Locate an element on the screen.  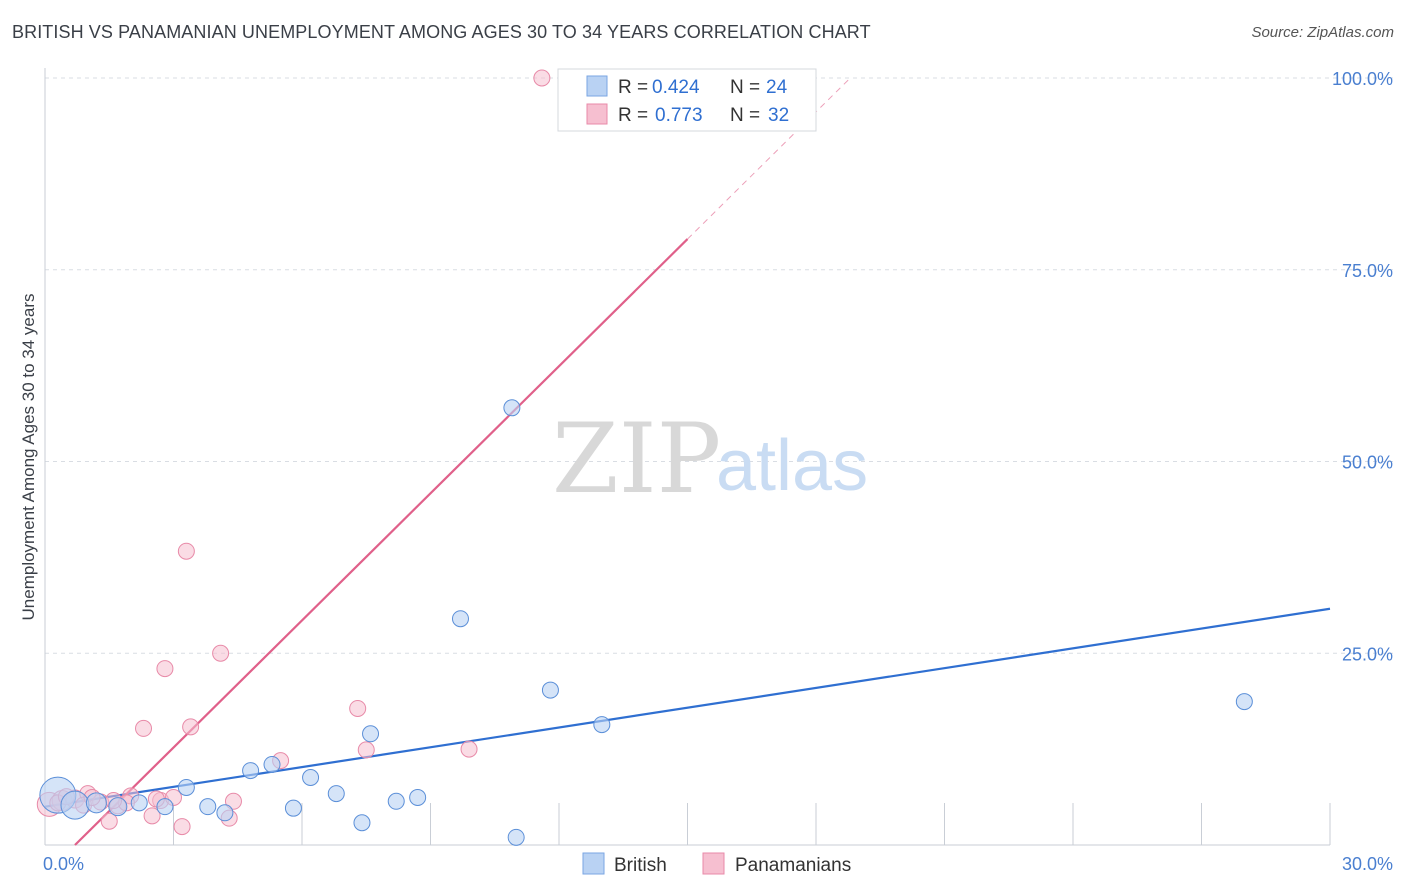
watermark-atlas: atlas is located at coordinates (792, 466).